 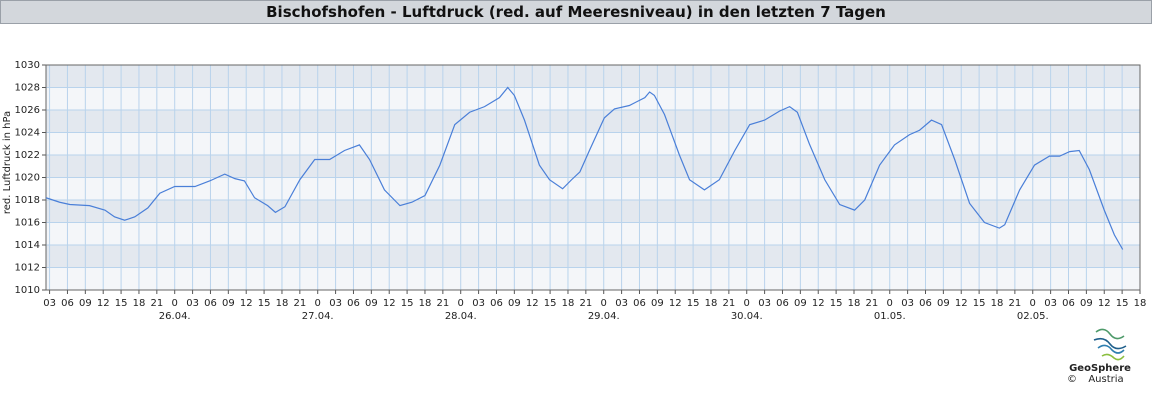 I want to click on y-tick-label: 1012, so click(x=27, y=268).